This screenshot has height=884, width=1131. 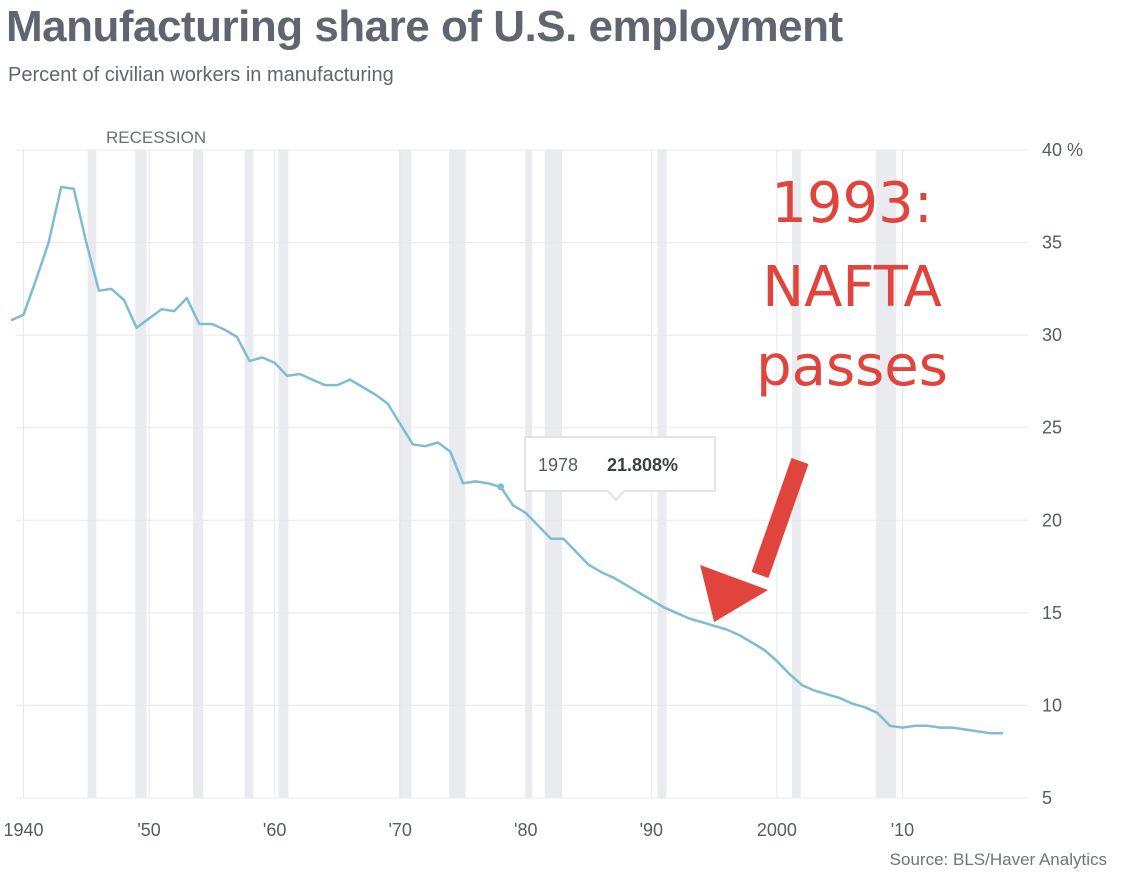 I want to click on tooltip-box, so click(x=620, y=469).